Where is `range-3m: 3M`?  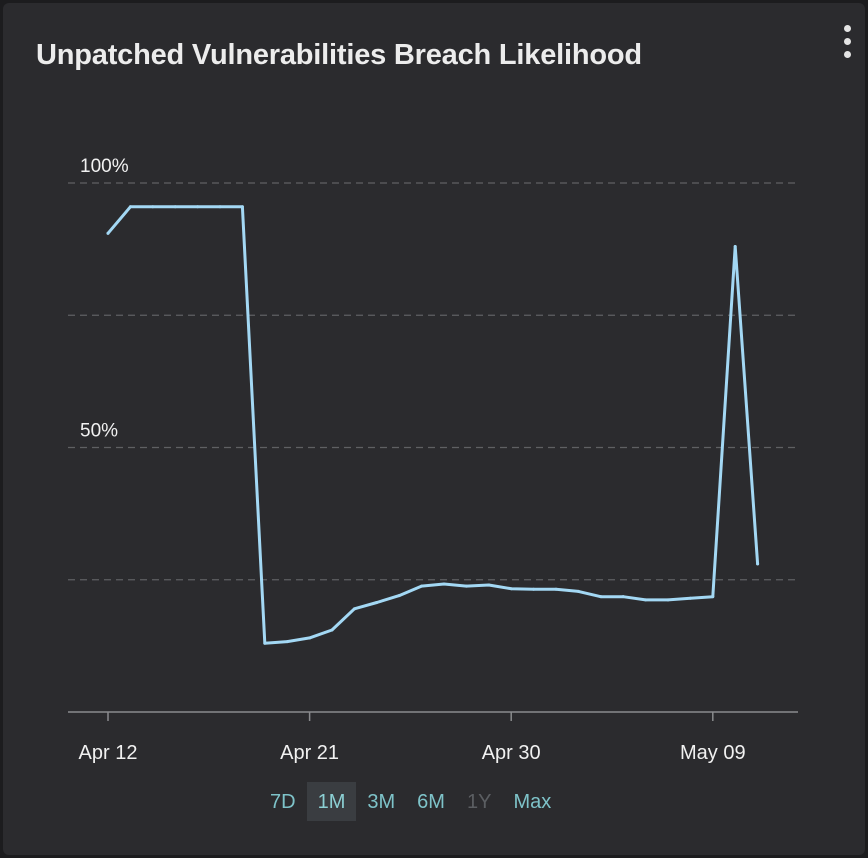 range-3m: 3M is located at coordinates (381, 802).